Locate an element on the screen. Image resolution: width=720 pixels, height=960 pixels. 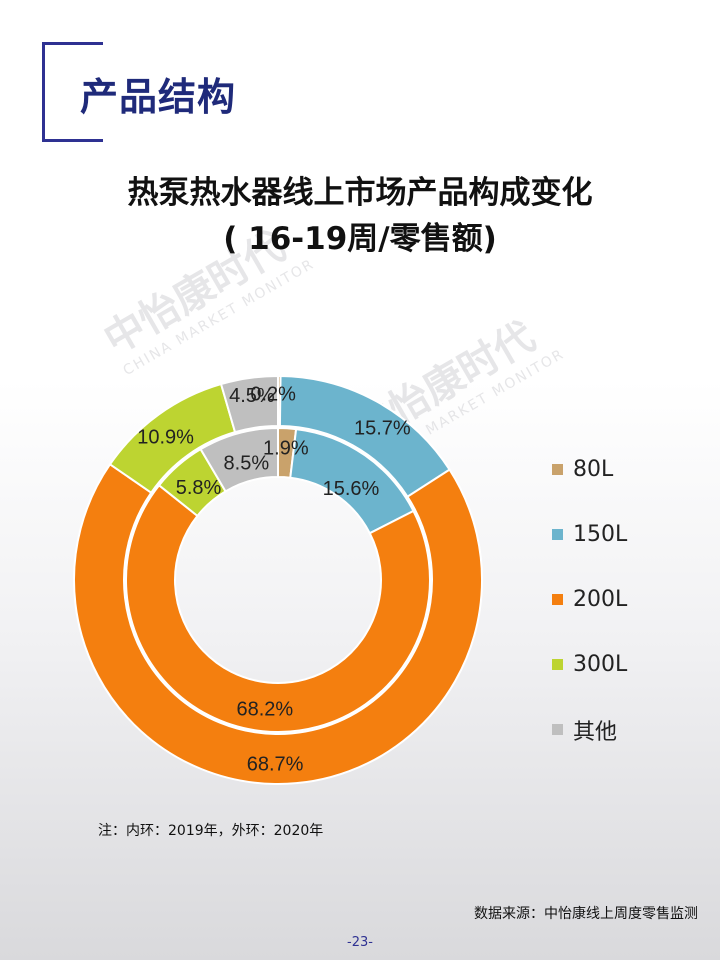
header-frame-bracket is located at coordinates (72, 92).